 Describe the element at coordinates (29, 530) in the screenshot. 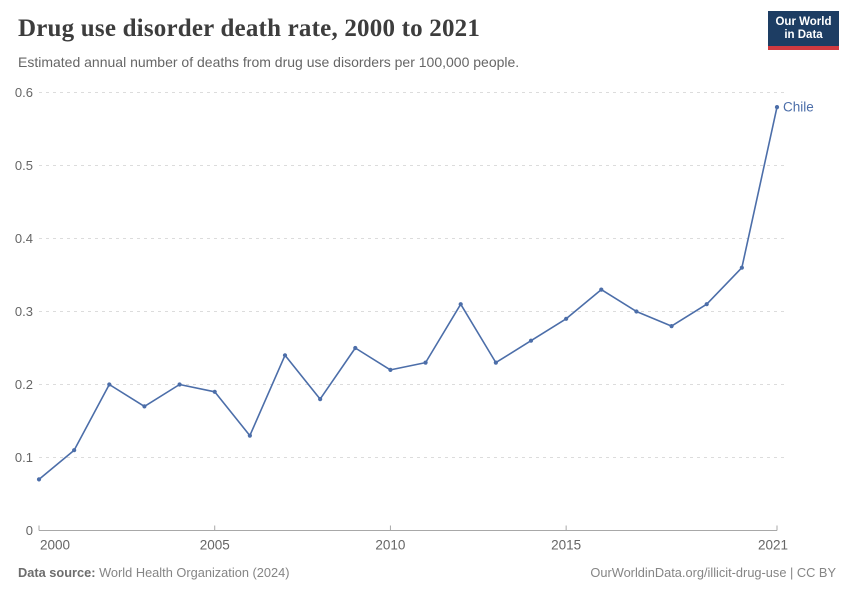

I see `y-axis-tick-label: 0` at that location.